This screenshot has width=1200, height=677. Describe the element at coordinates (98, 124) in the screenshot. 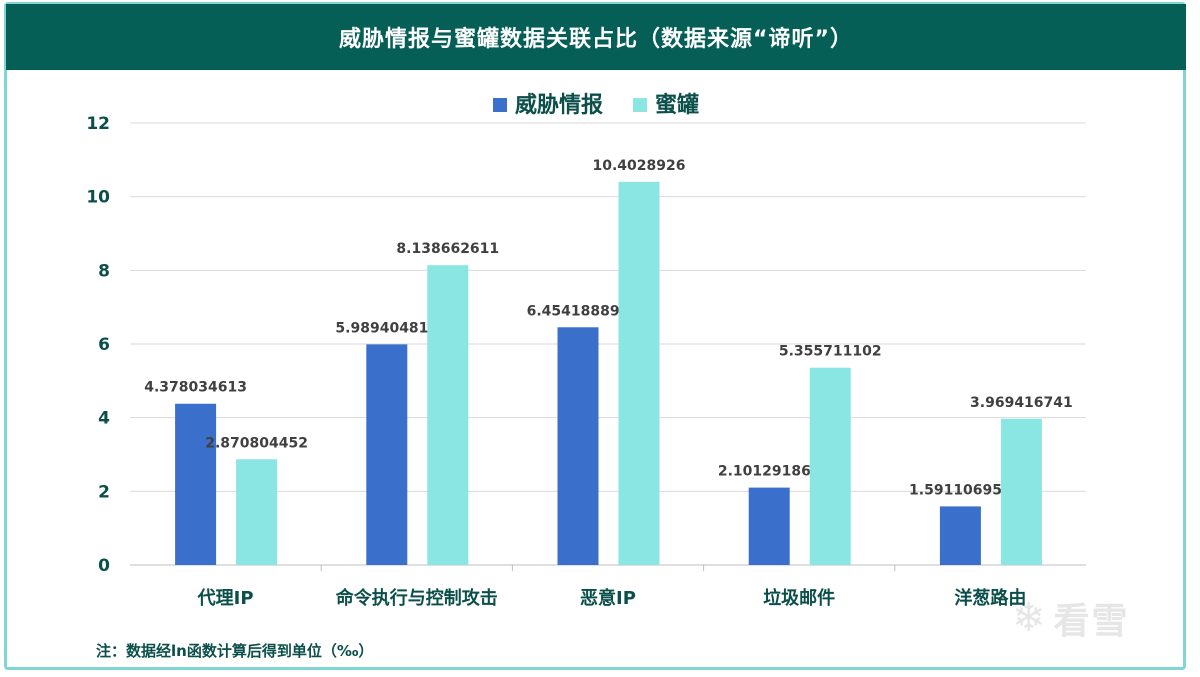

I see `y-tick-label: 12` at that location.